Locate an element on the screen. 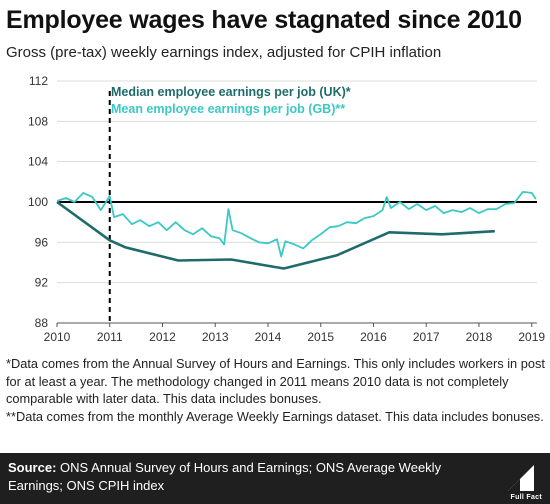 This screenshot has height=504, width=550. y-tick-label: 104 is located at coordinates (38, 162).